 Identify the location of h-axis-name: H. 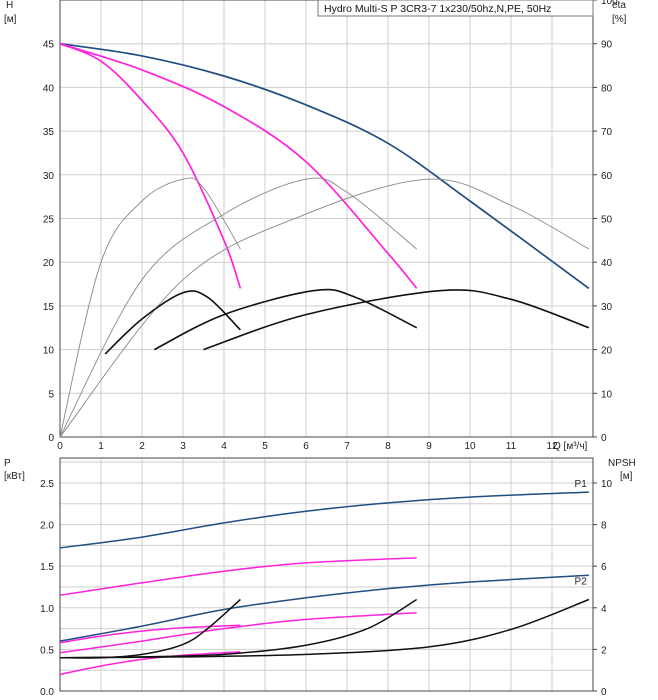
(9, 5).